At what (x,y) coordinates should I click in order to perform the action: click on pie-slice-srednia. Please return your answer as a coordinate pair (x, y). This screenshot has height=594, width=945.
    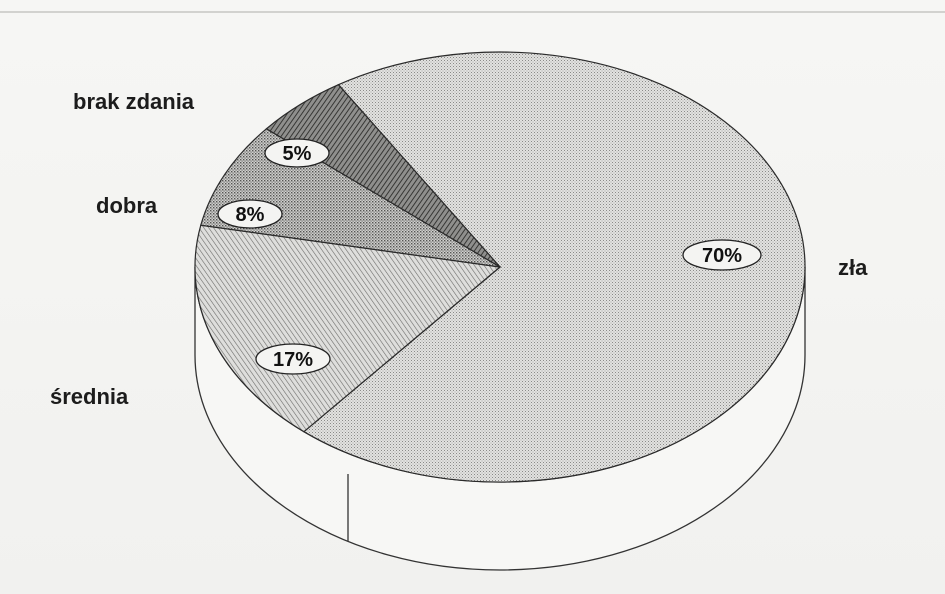
    Looking at the image, I should click on (348, 328).